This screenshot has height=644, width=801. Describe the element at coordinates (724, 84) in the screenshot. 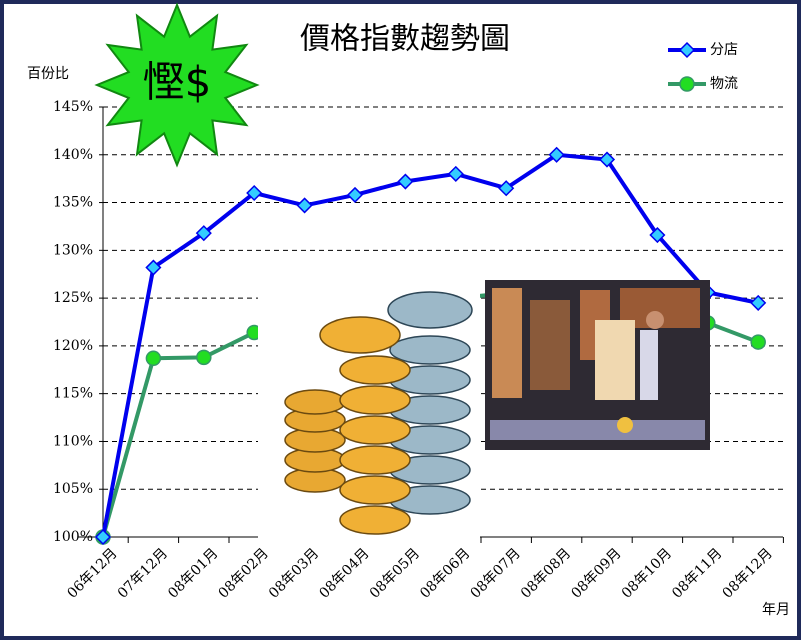

I see `legend-label: 物流` at that location.